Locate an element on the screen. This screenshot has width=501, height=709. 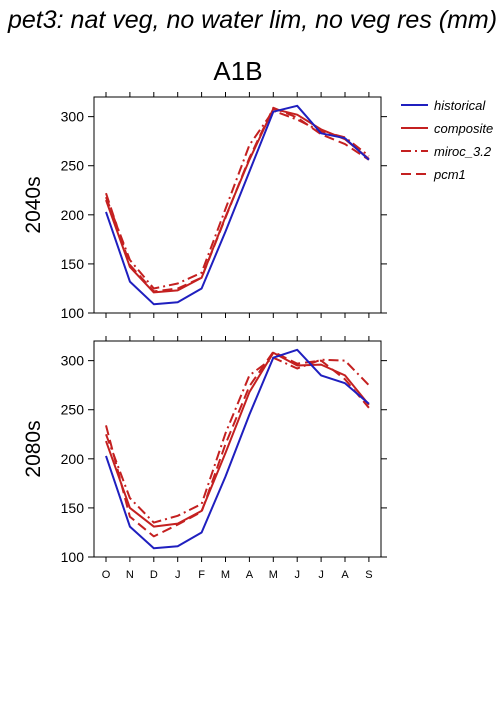
legend: historical composite miroc_3.2 pcm1 is located at coordinates (447, 140).